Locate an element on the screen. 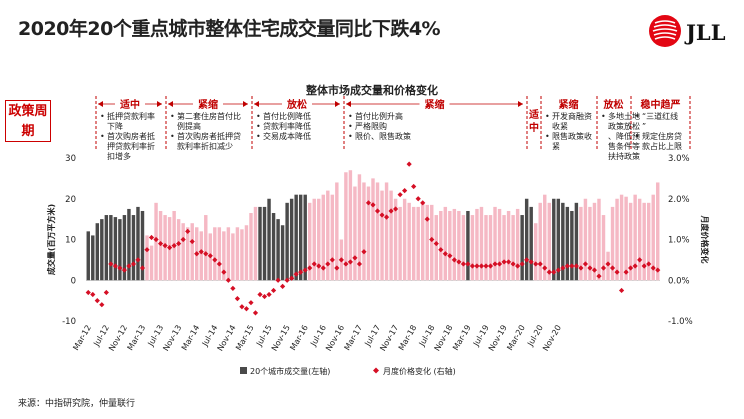 This screenshot has height=419, width=744. policy-bullet-text: 严格限购 is located at coordinates (371, 126).